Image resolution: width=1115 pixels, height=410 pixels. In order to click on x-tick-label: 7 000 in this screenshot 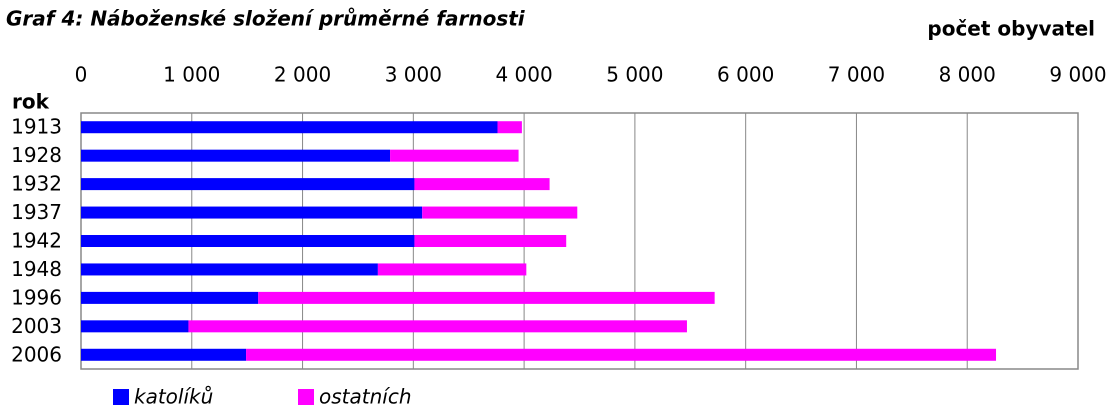, I will do `click(856, 75)`.